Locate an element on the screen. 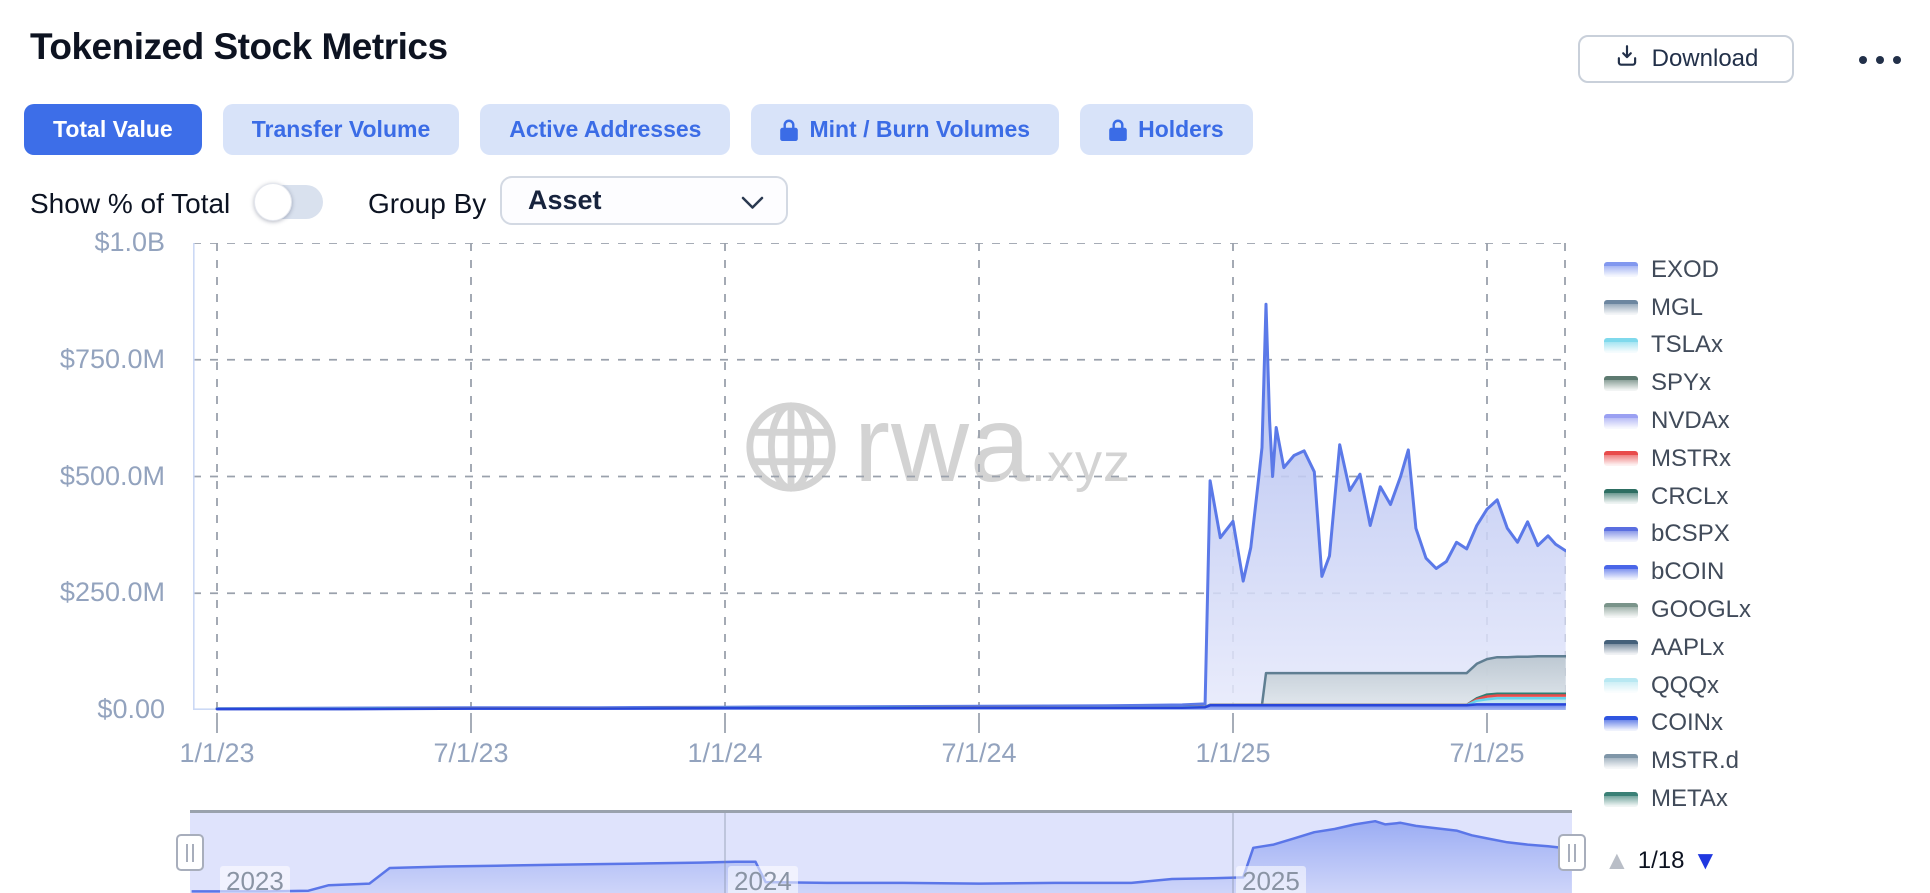 This screenshot has width=1930, height=893. download-icon is located at coordinates (1627, 59).